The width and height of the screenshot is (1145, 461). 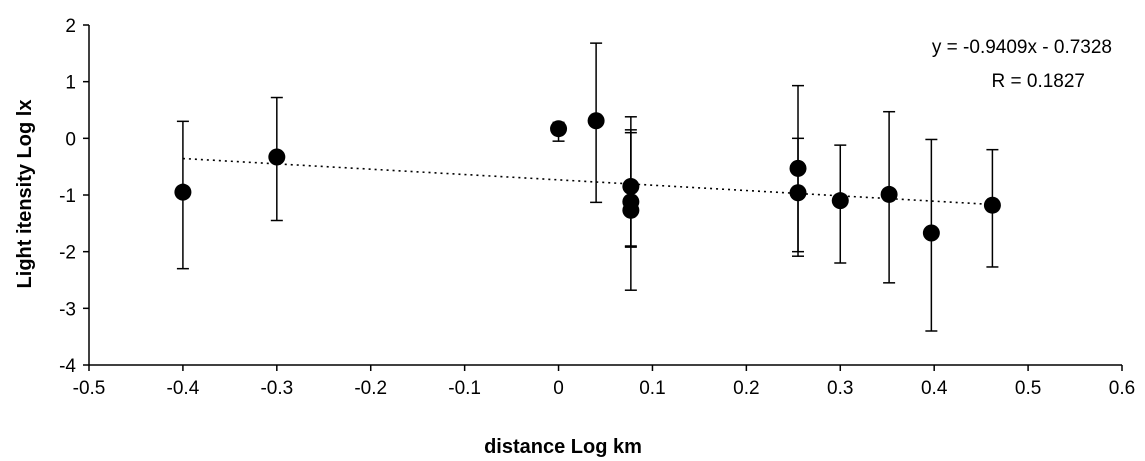 I want to click on trendline-equation: y = -0.9409x - 0.7328, so click(x=1022, y=47).